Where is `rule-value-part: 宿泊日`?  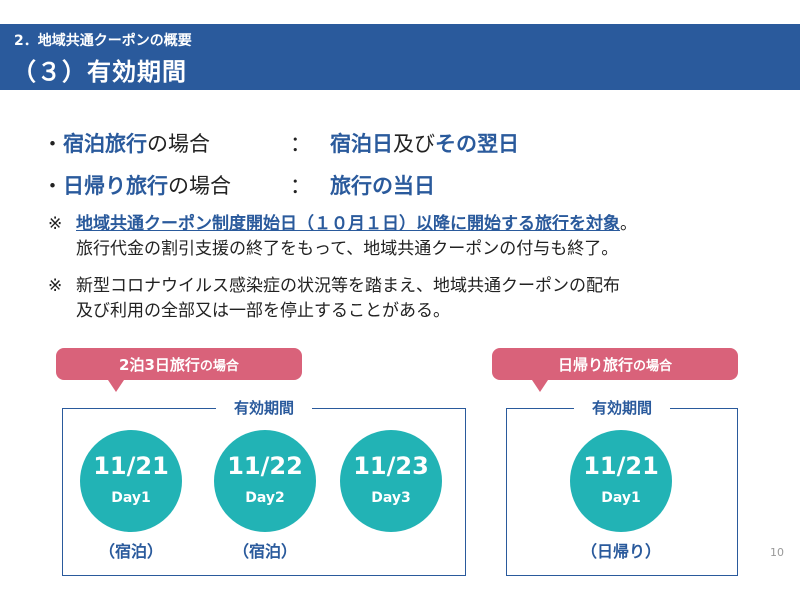 rule-value-part: 宿泊日 is located at coordinates (361, 144).